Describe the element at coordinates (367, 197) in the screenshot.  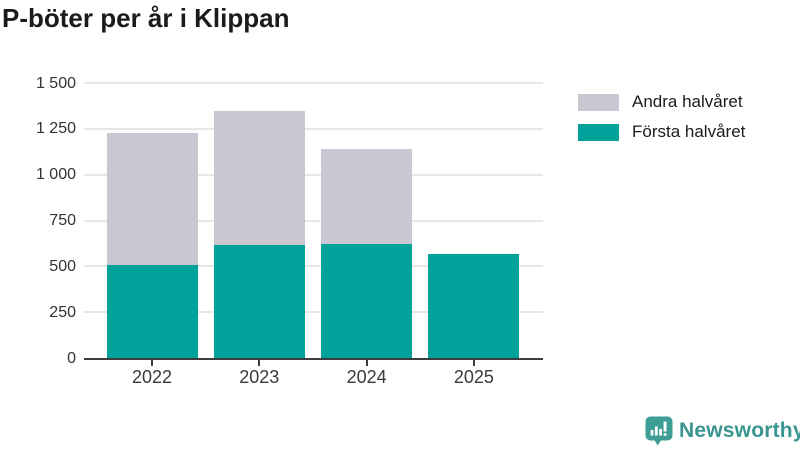
I see `bar-2024-andra-halv-ret` at that location.